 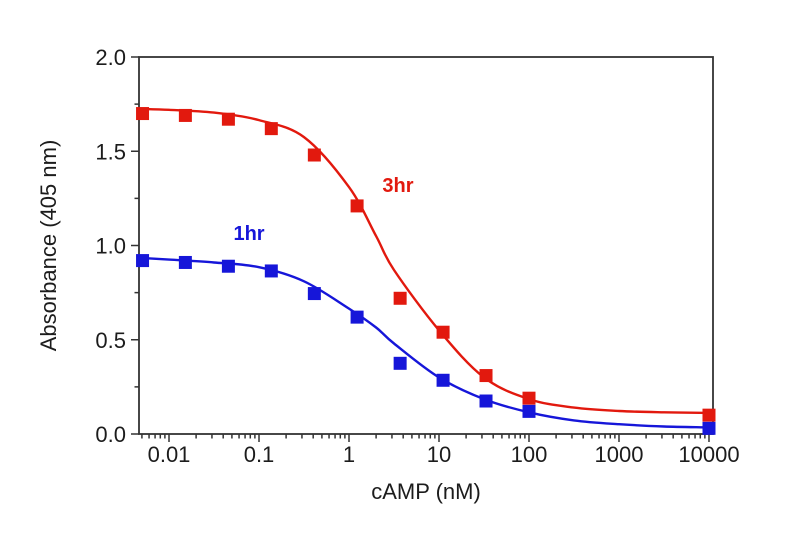 What do you see at coordinates (439, 454) in the screenshot?
I see `x-tick-label: 10` at bounding box center [439, 454].